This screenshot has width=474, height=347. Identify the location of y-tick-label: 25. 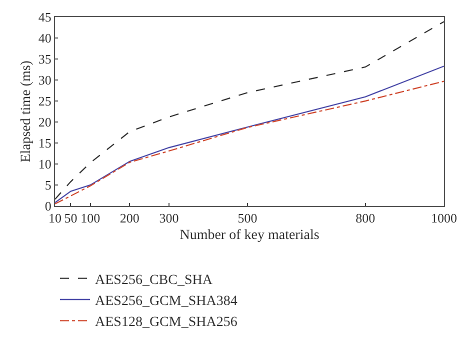
(45, 101).